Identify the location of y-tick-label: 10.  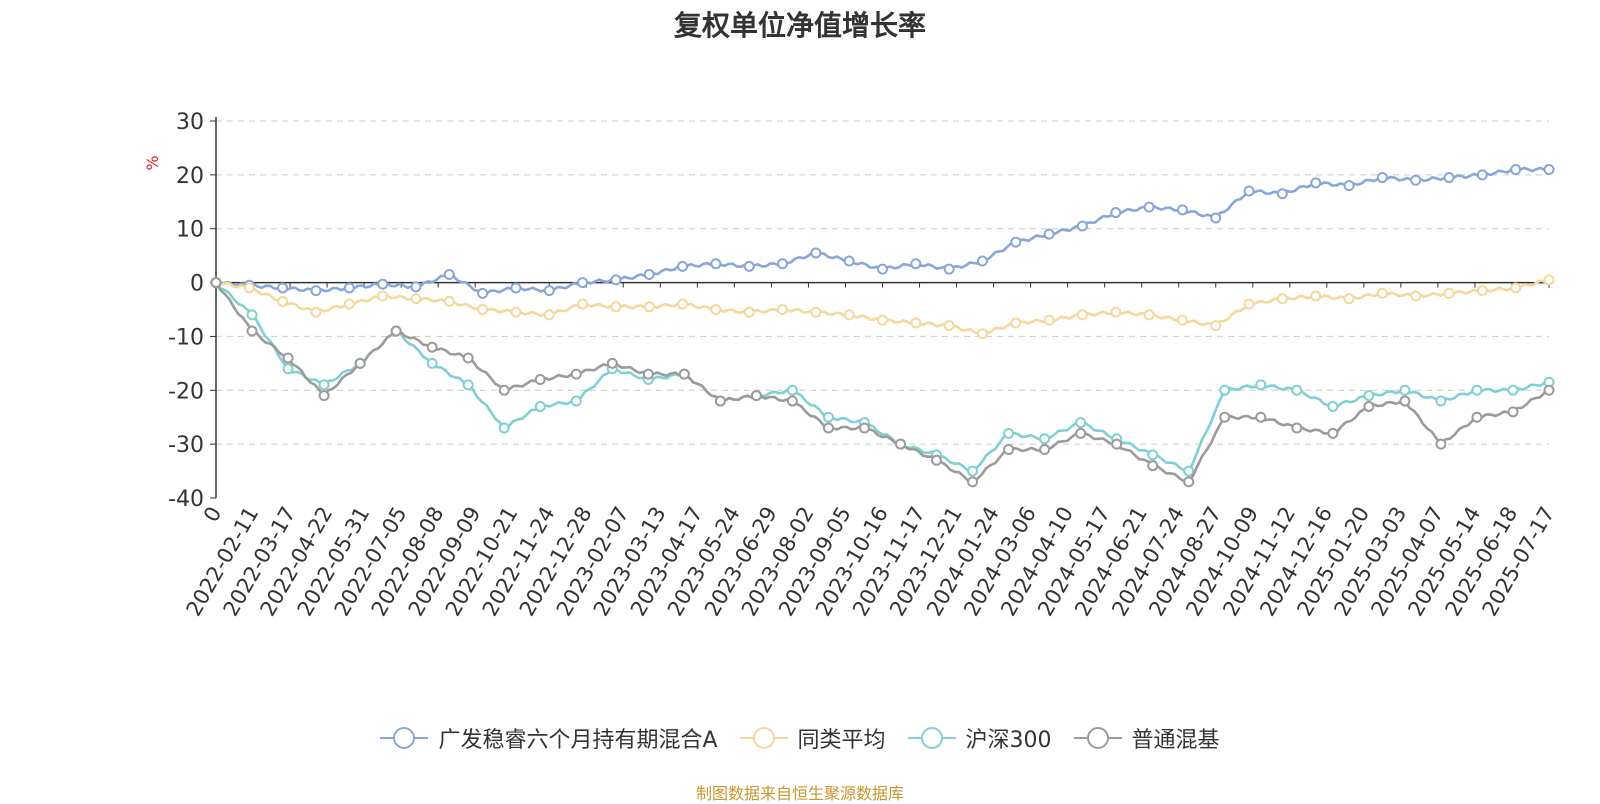
(190, 230).